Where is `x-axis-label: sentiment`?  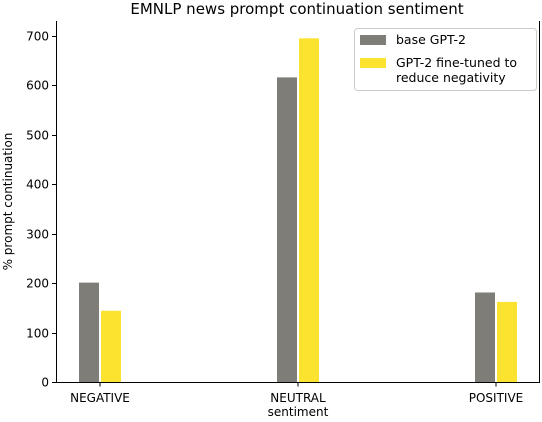
x-axis-label: sentiment is located at coordinates (298, 412).